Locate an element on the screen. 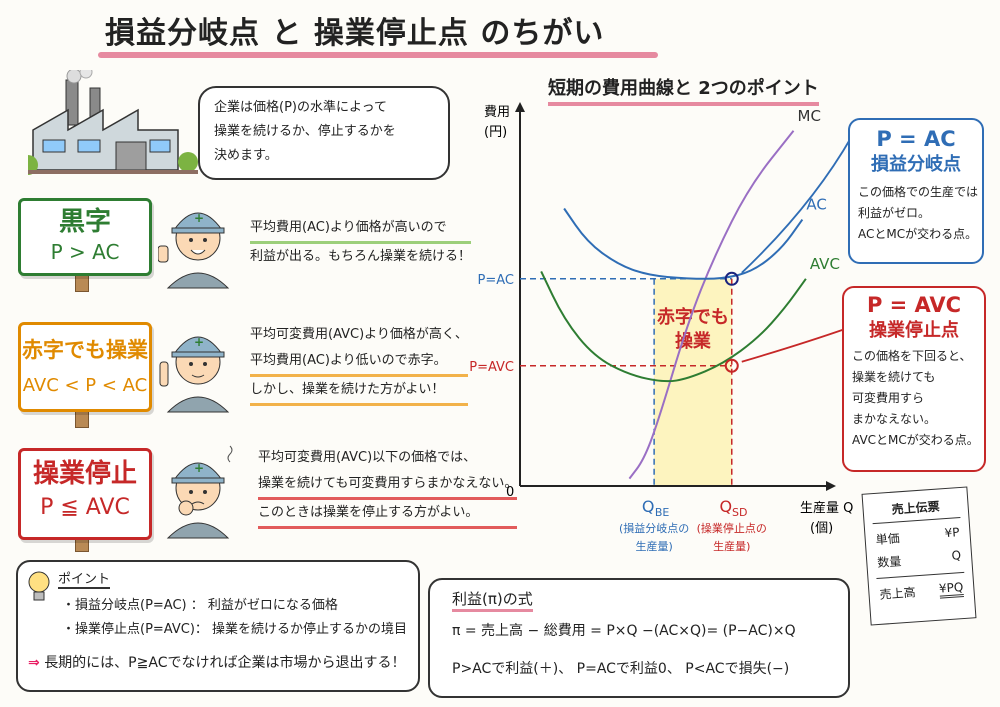 This screenshot has width=1000, height=707. sign-title: 黒字 is located at coordinates (84, 222).